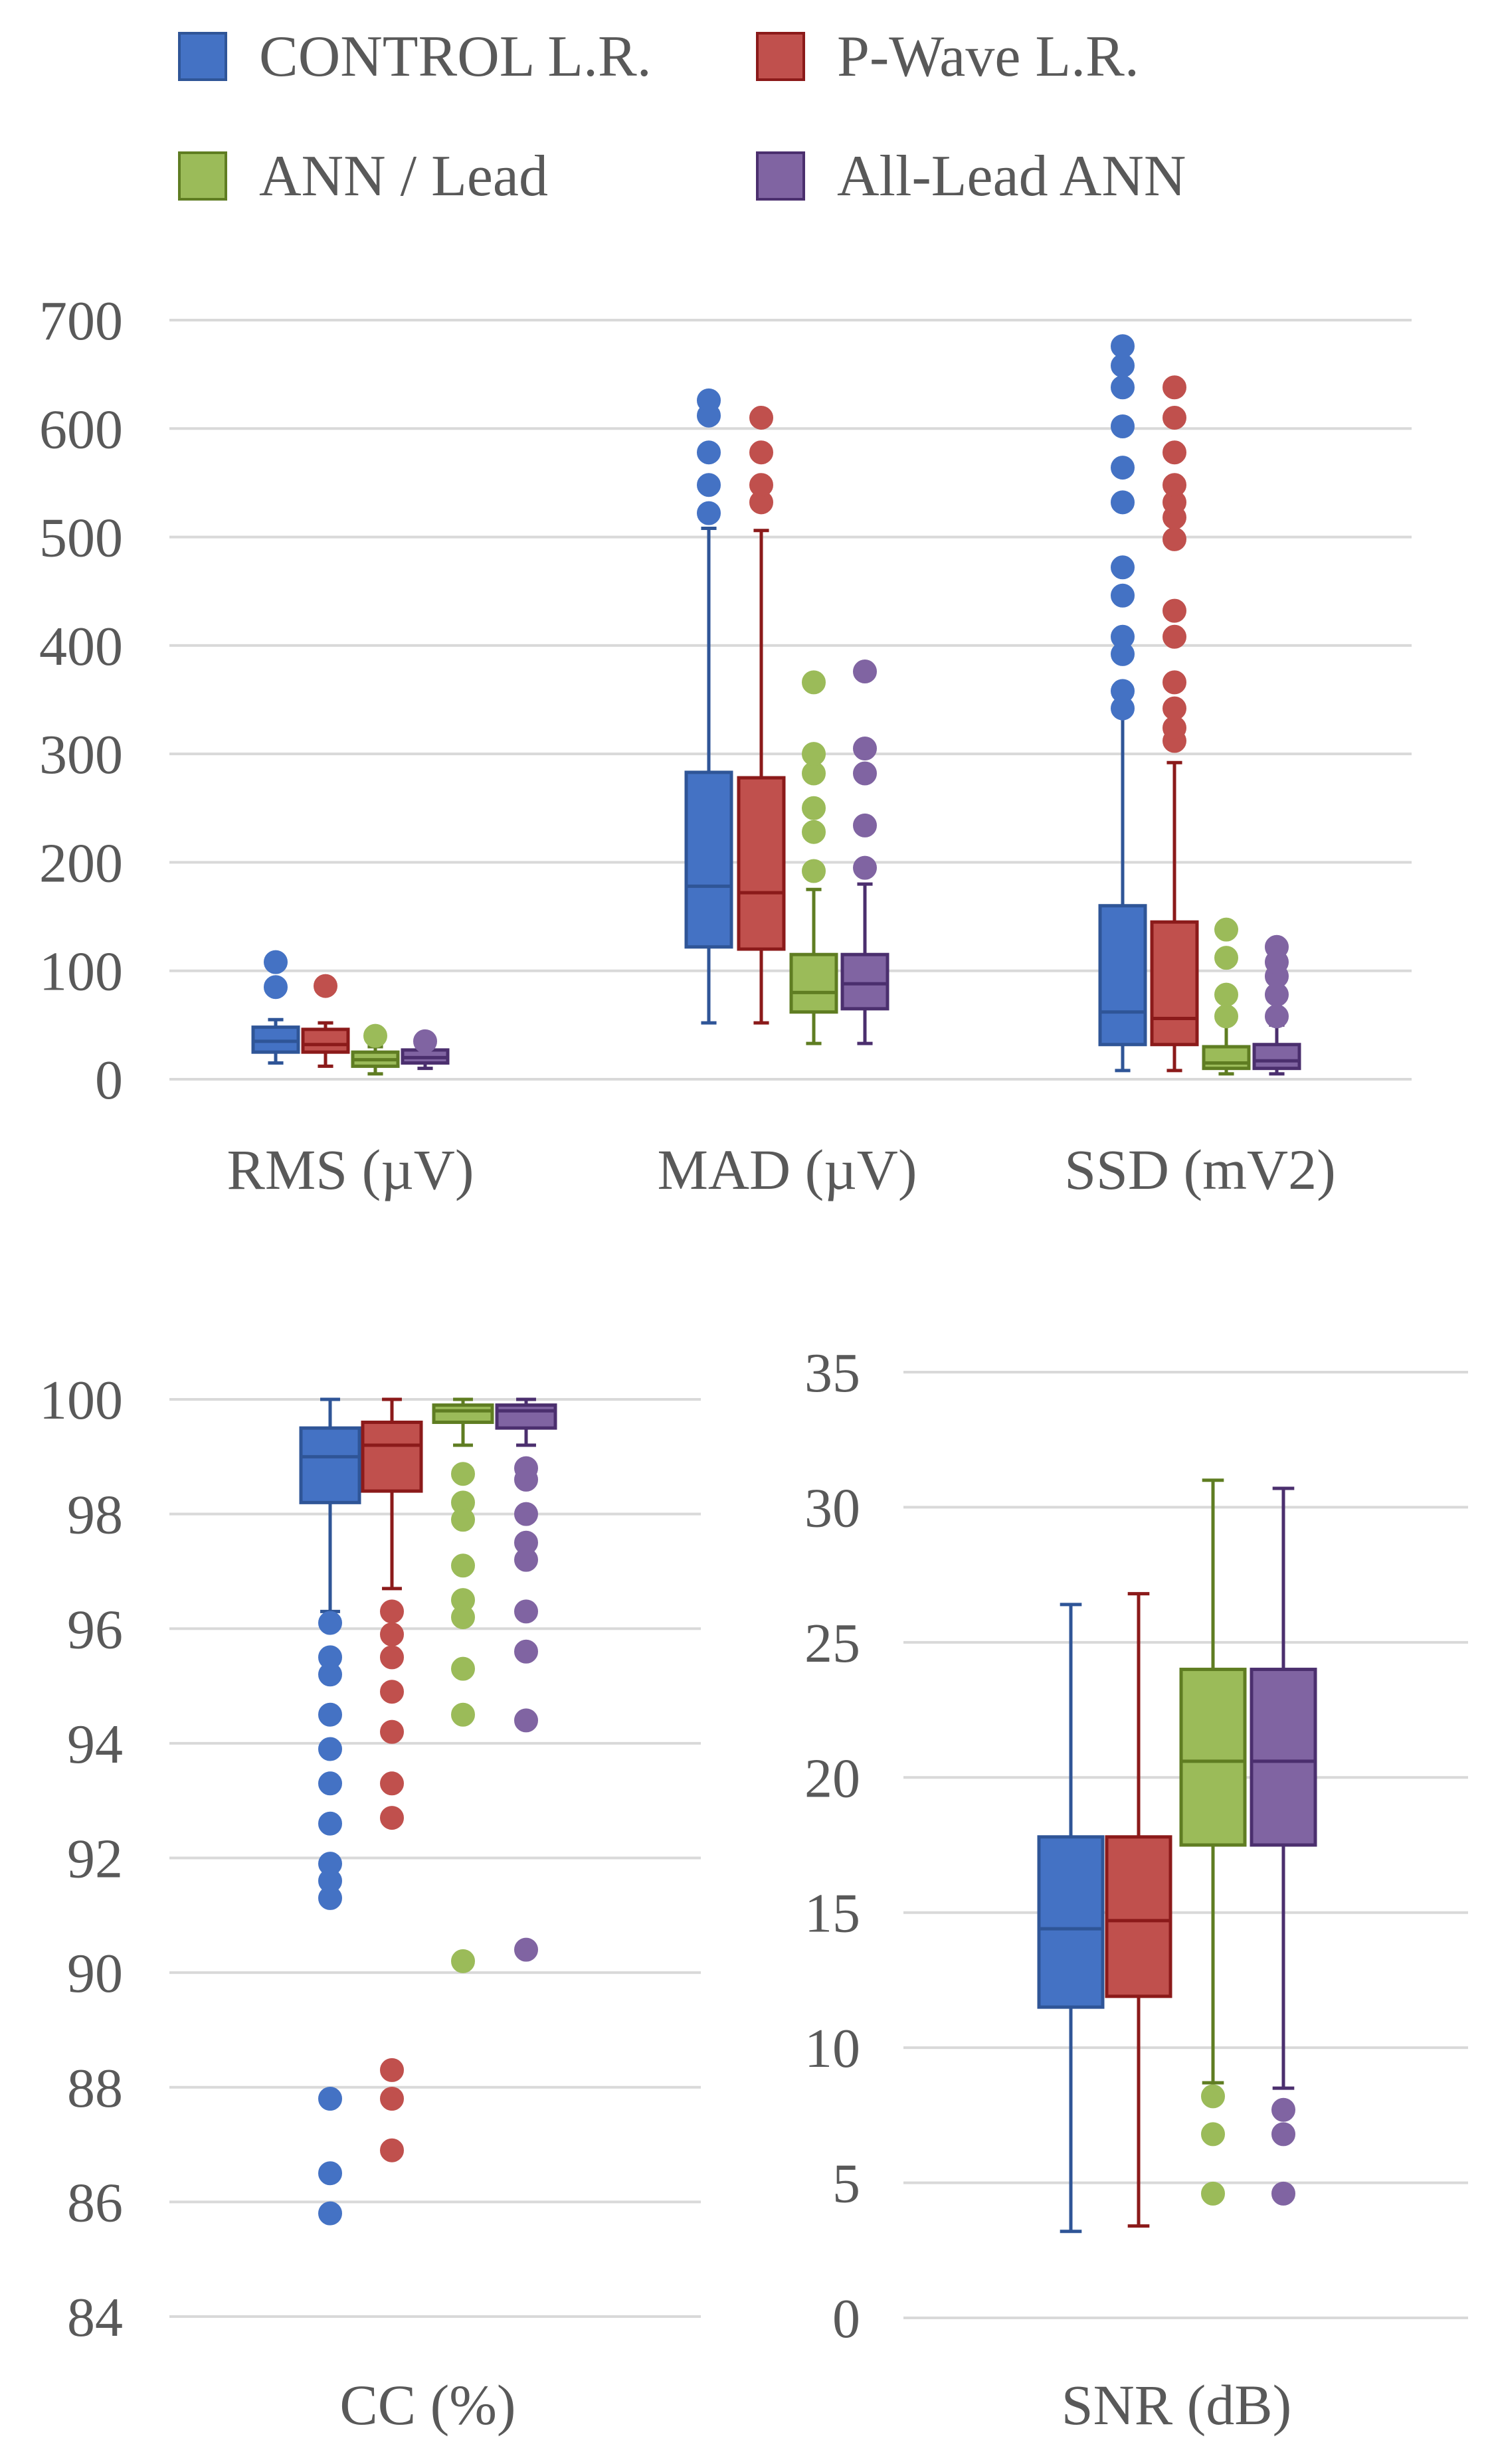  Describe the element at coordinates (81, 429) in the screenshot. I see `y-tick-label: 600` at that location.